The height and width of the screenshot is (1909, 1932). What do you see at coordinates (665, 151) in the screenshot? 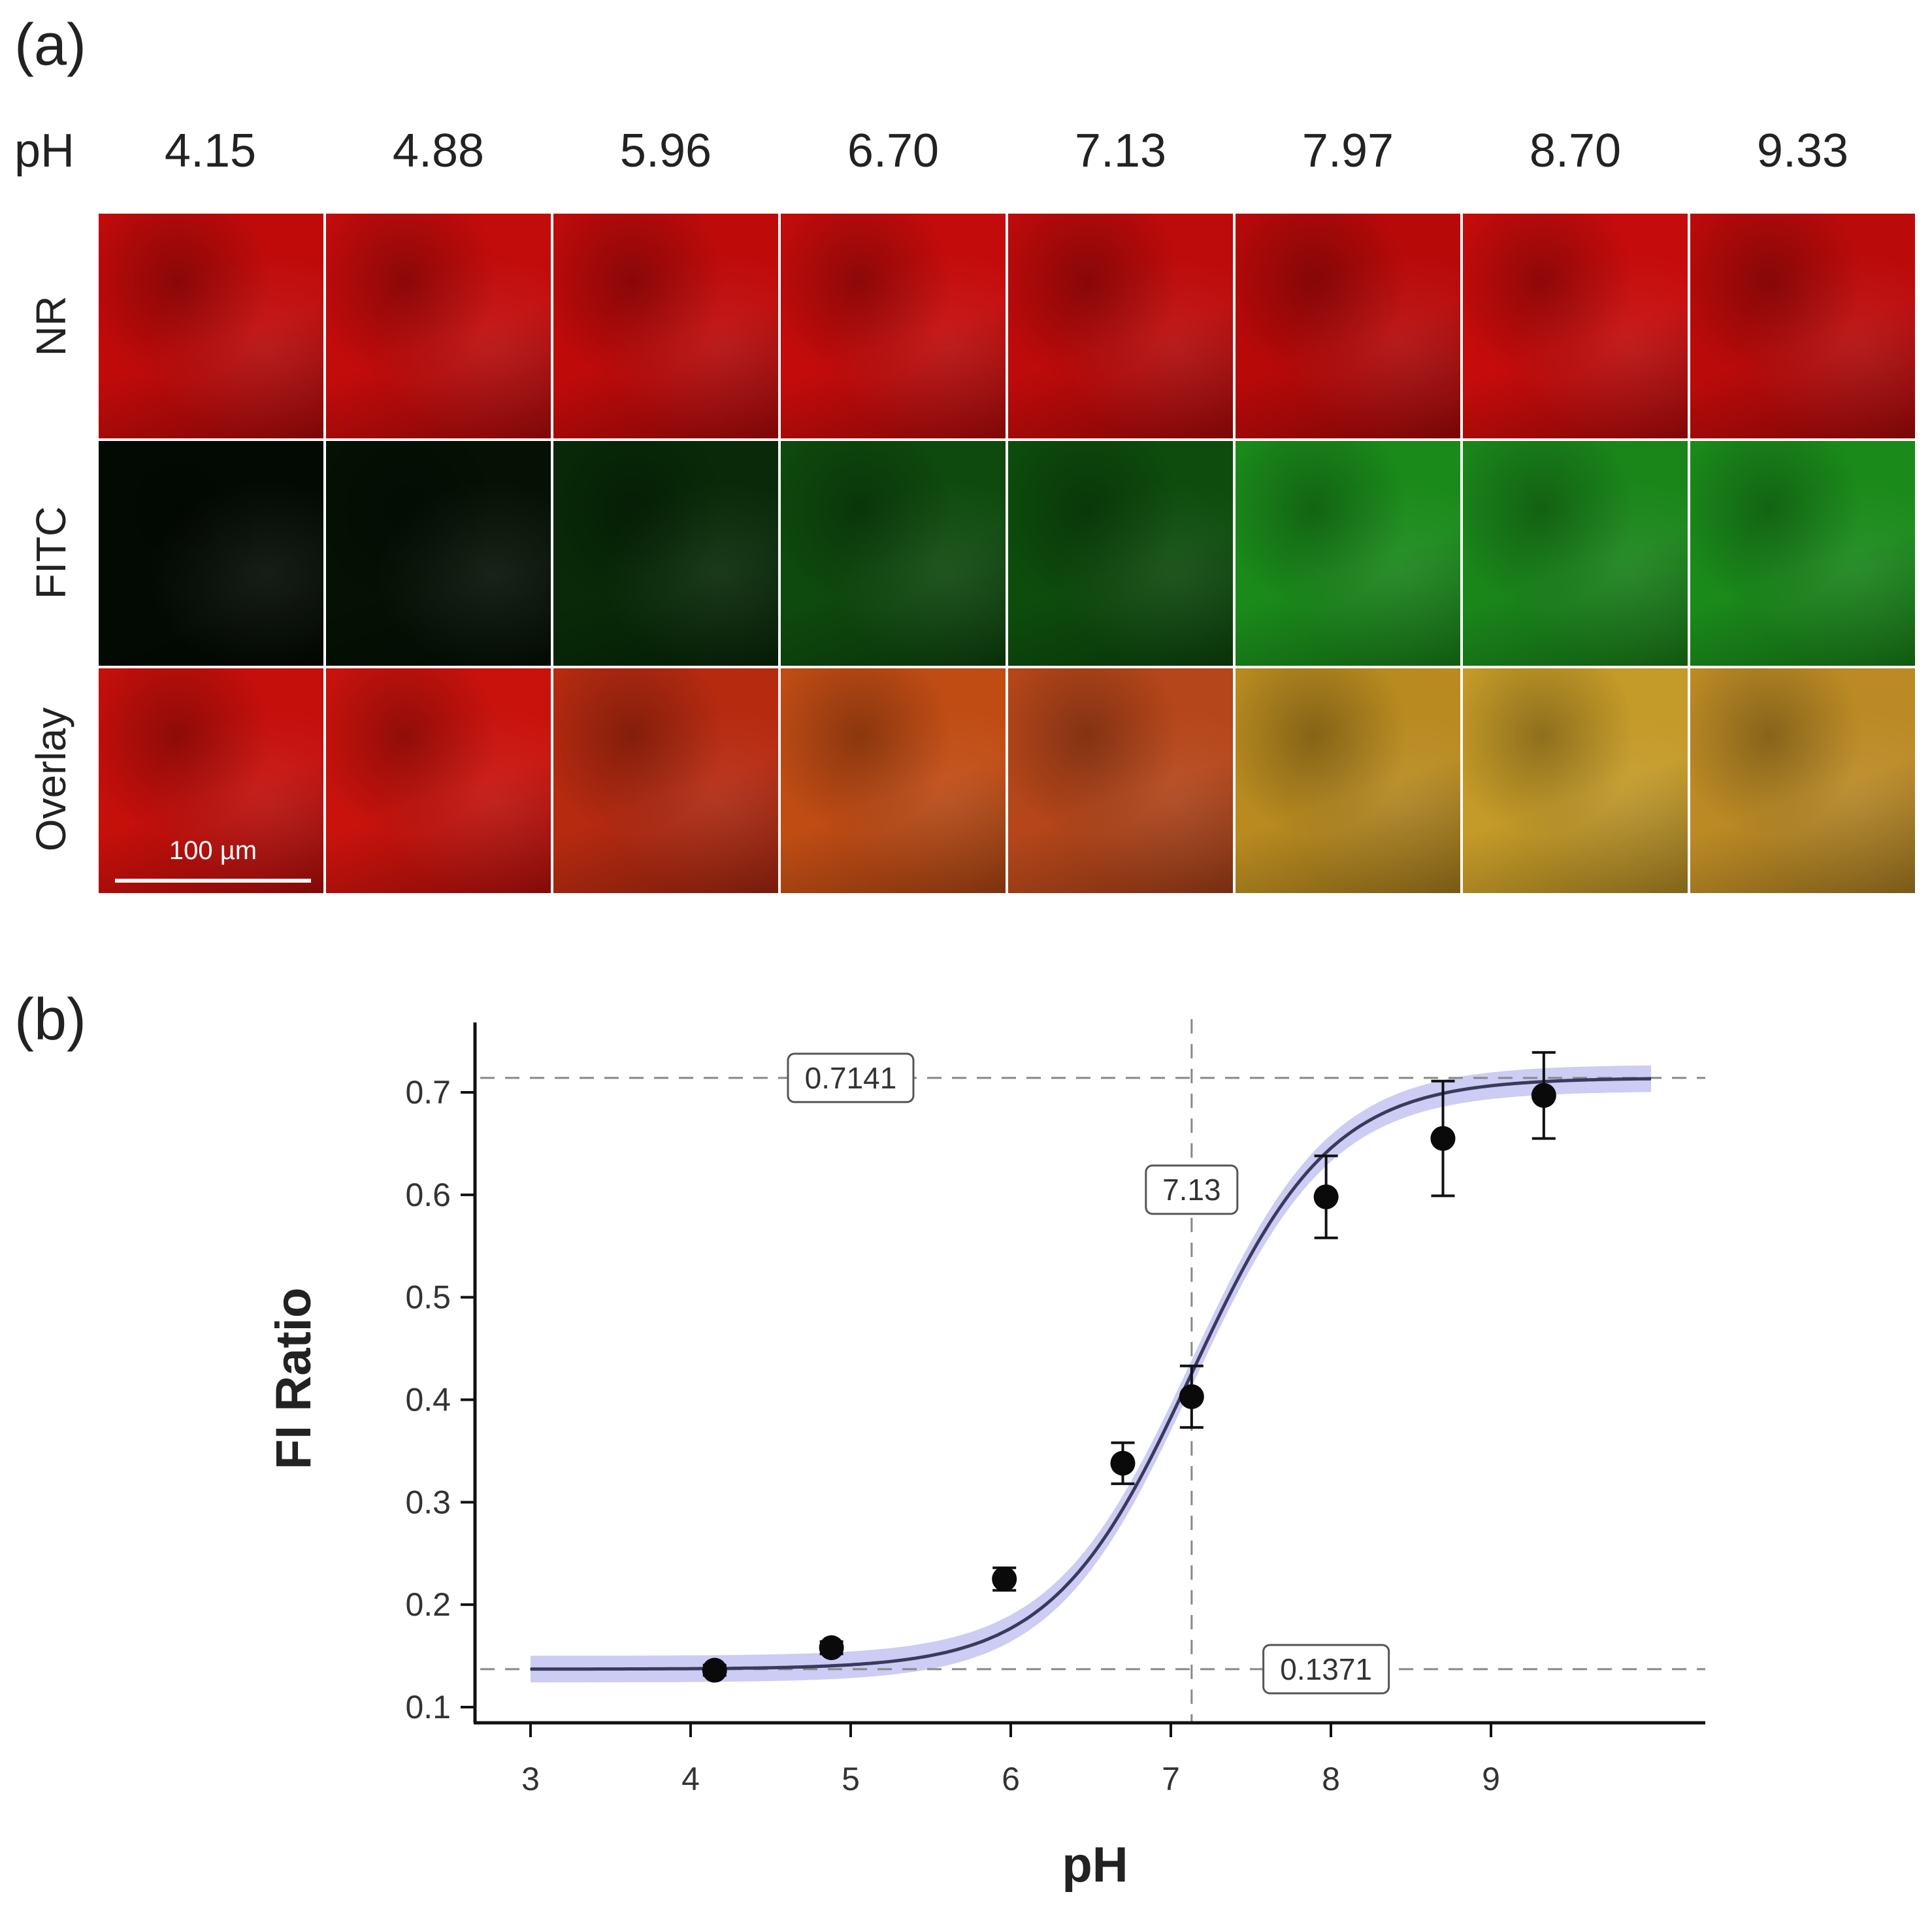
I see `ph-value: 5.96` at bounding box center [665, 151].